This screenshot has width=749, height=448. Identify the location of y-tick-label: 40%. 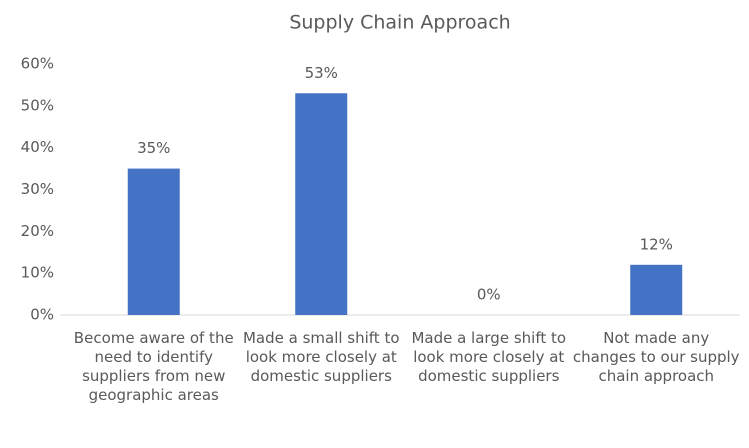
(37, 147).